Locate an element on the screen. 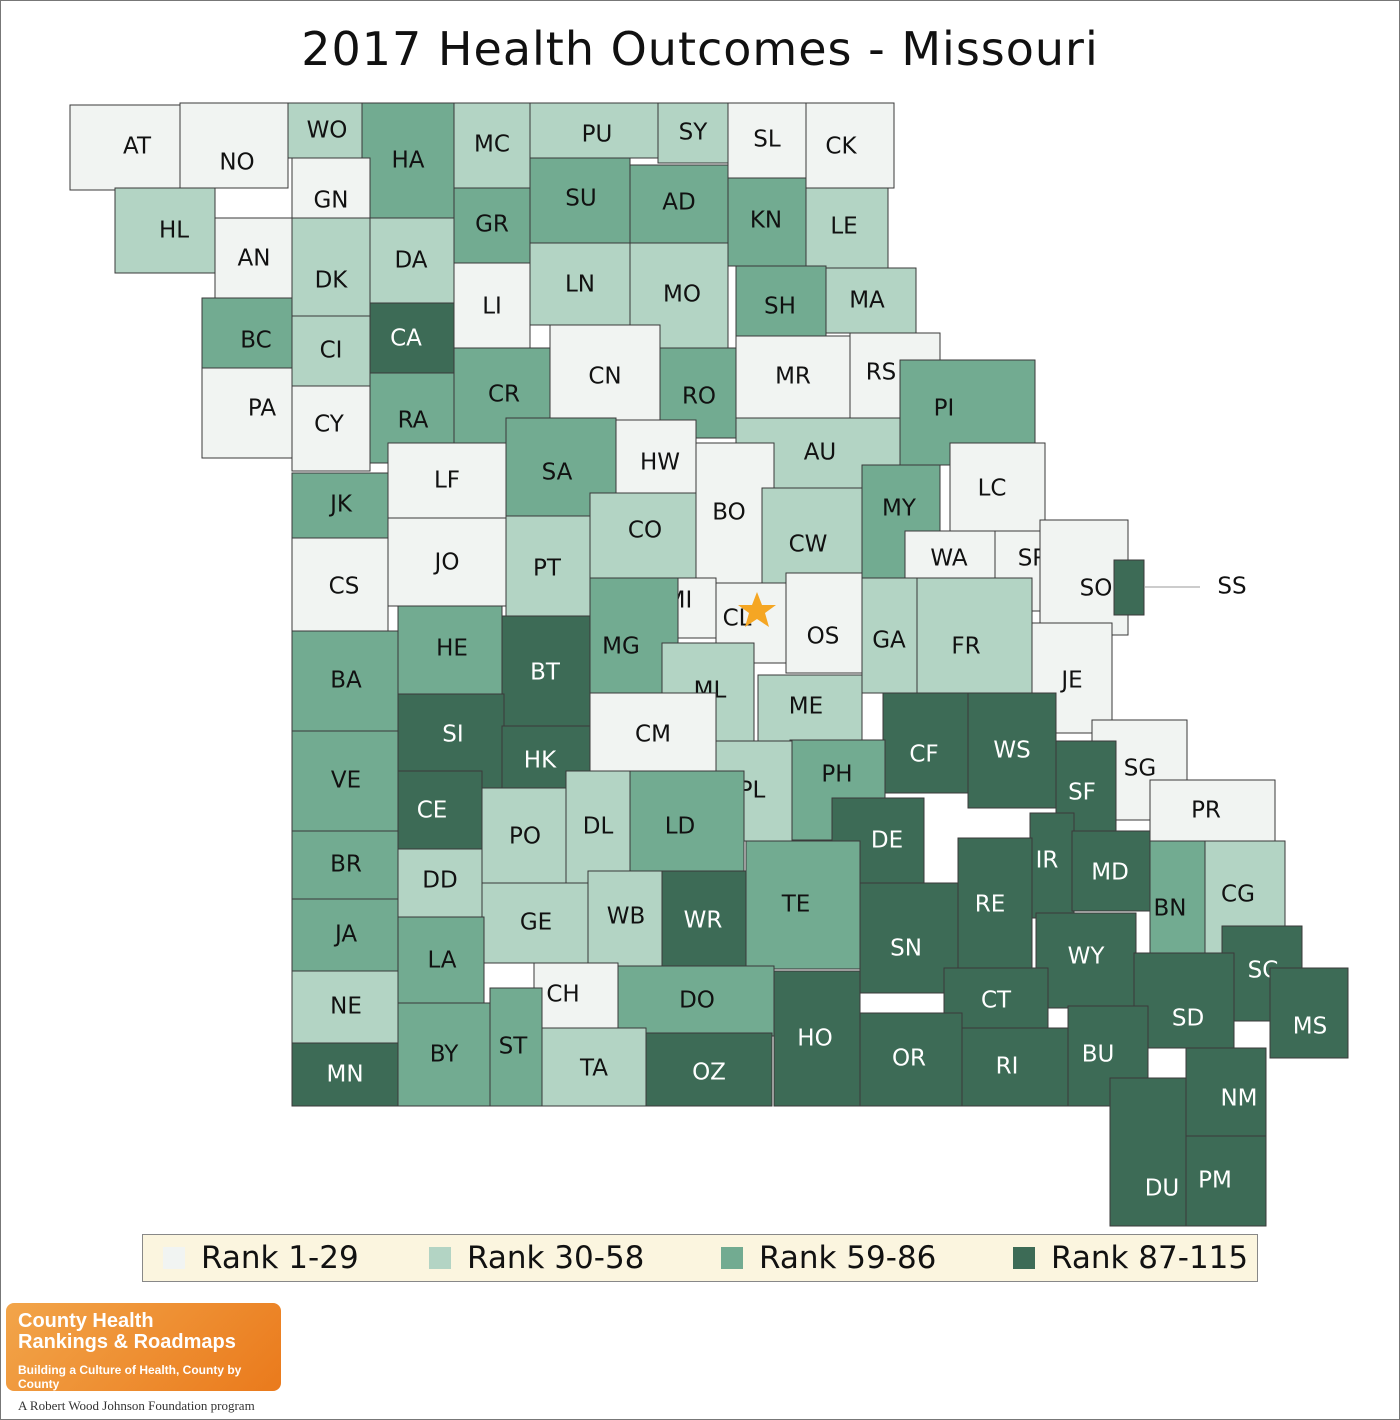 Image resolution: width=1400 pixels, height=1420 pixels. county-hw: HW is located at coordinates (656, 459).